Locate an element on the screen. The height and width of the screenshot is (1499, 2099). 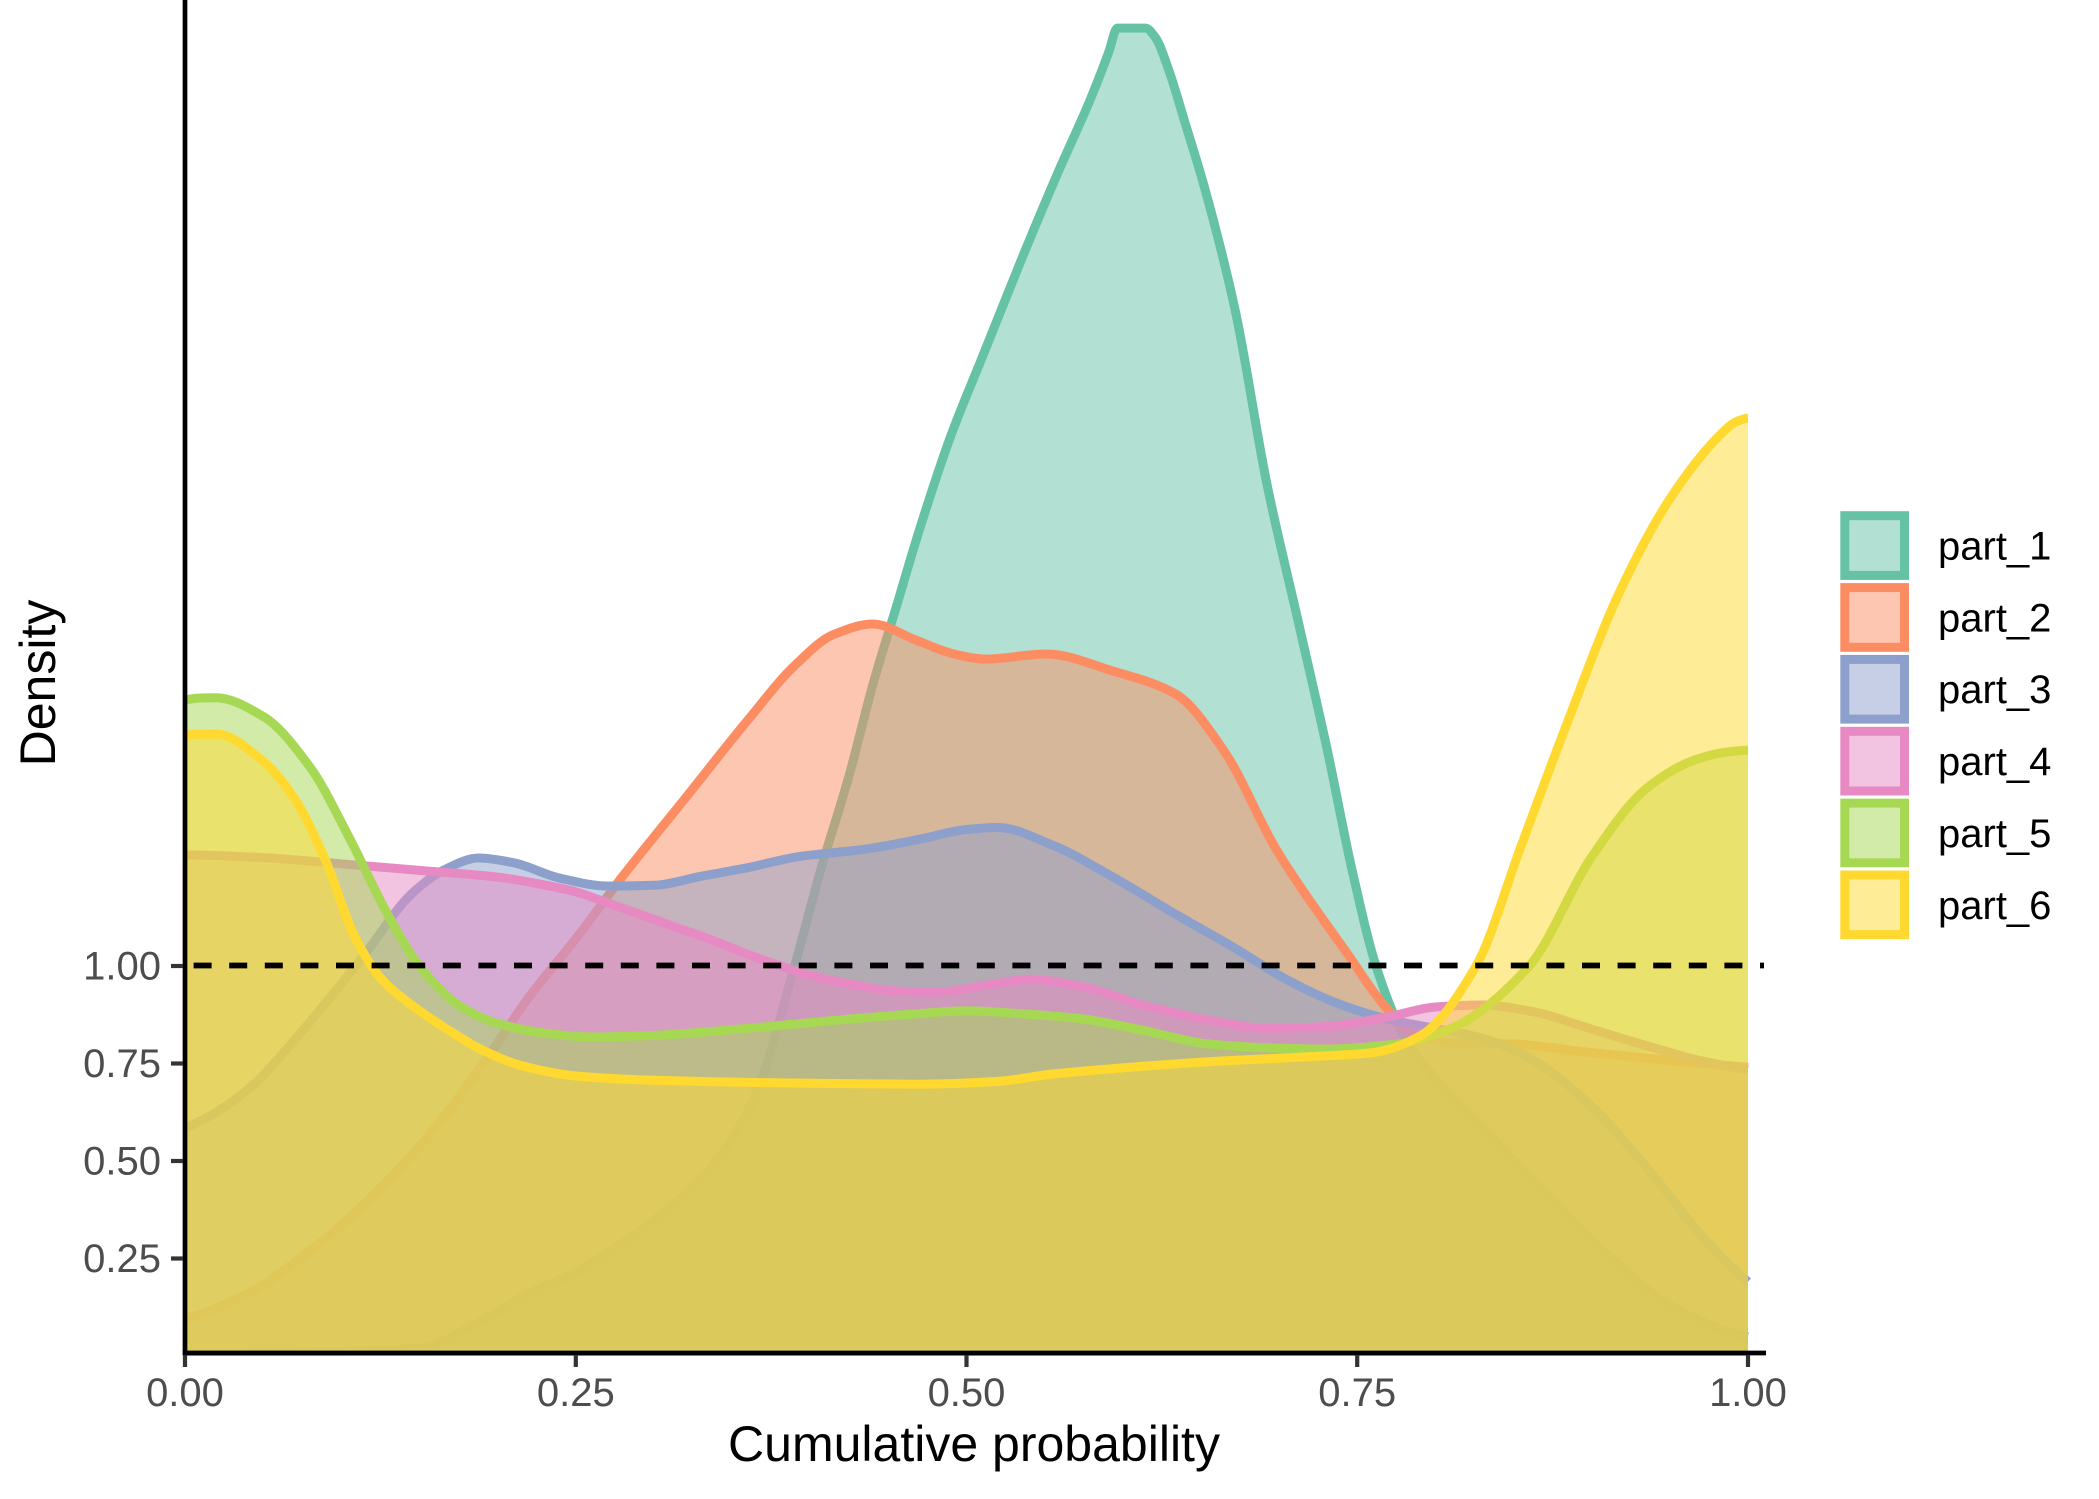
svg-text: part_3 is located at coordinates (1994, 690).